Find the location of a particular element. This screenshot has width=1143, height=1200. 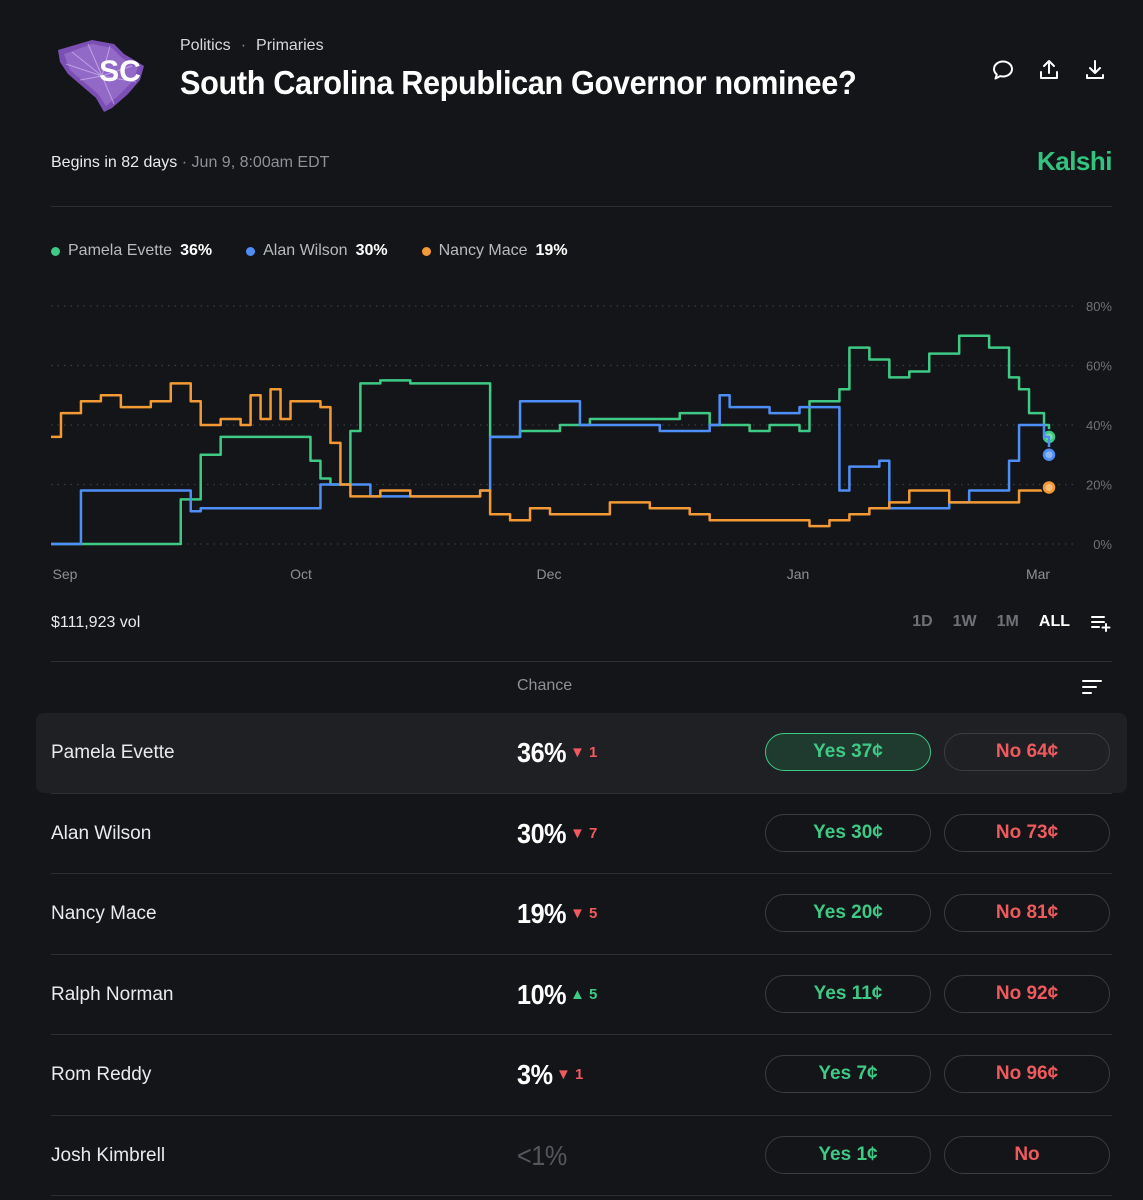

outcome-name: Nancy Mace is located at coordinates (104, 913).